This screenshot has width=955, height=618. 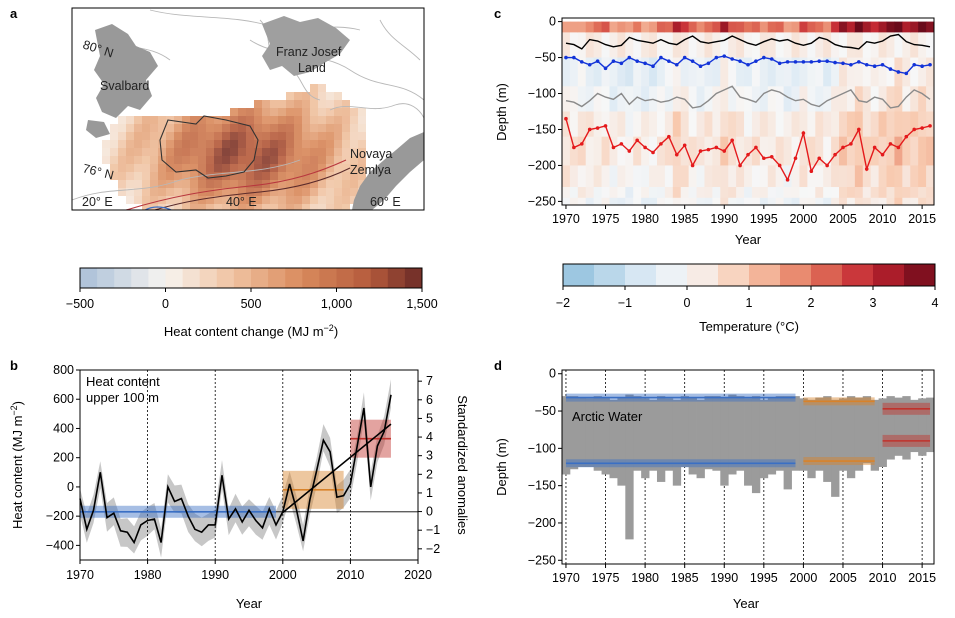 I want to click on c-xtick-label: 1995, so click(x=764, y=219).